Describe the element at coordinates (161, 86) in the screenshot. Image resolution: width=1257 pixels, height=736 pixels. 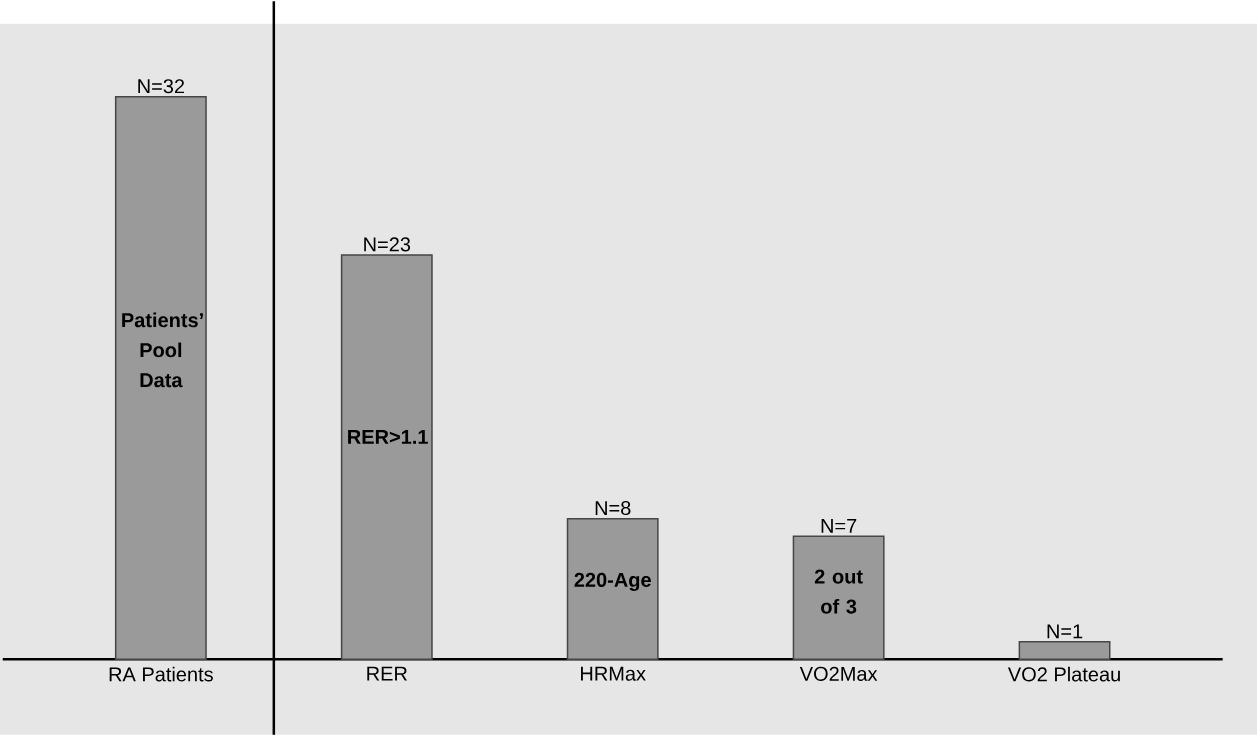
I see `data-label: N=32` at that location.